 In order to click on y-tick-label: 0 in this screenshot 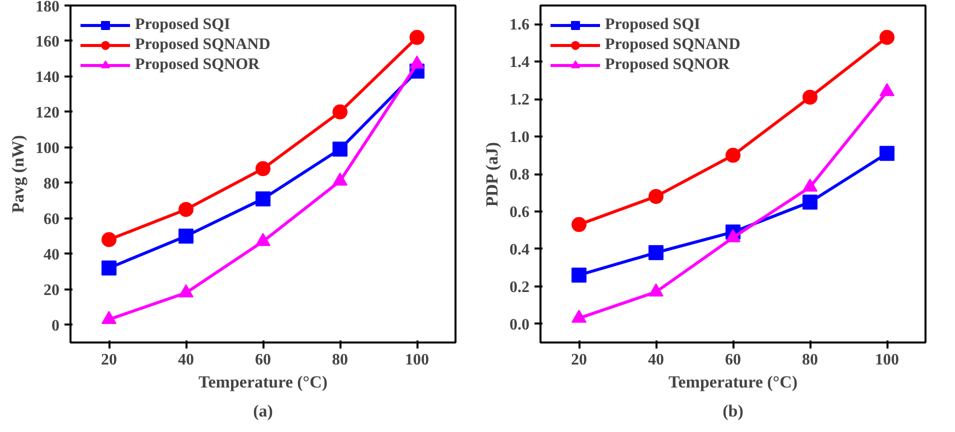, I will do `click(56, 325)`.